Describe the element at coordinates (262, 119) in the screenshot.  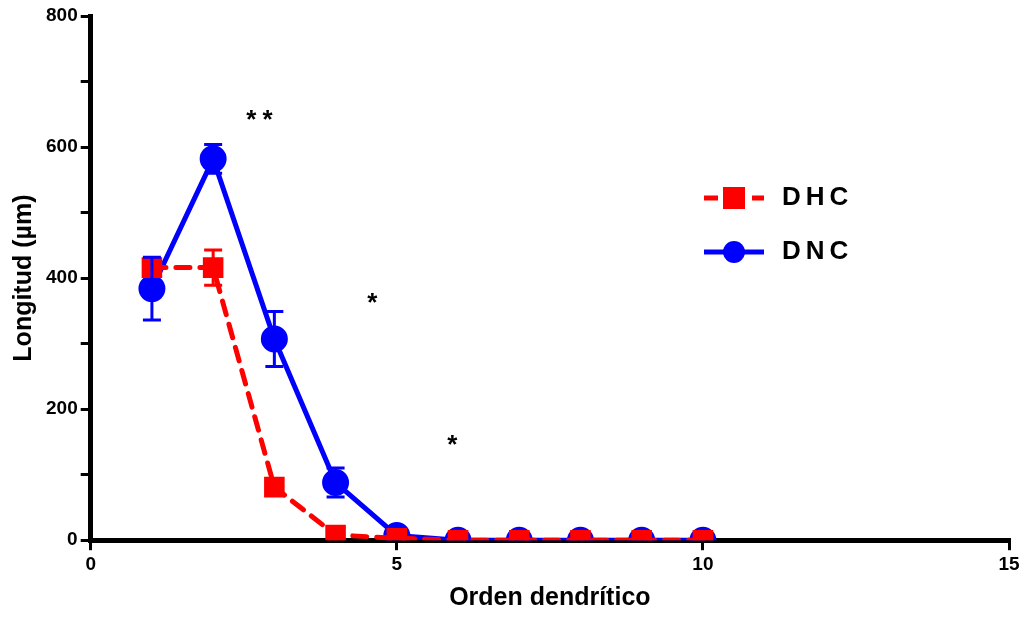
I see `annotation: **` at that location.